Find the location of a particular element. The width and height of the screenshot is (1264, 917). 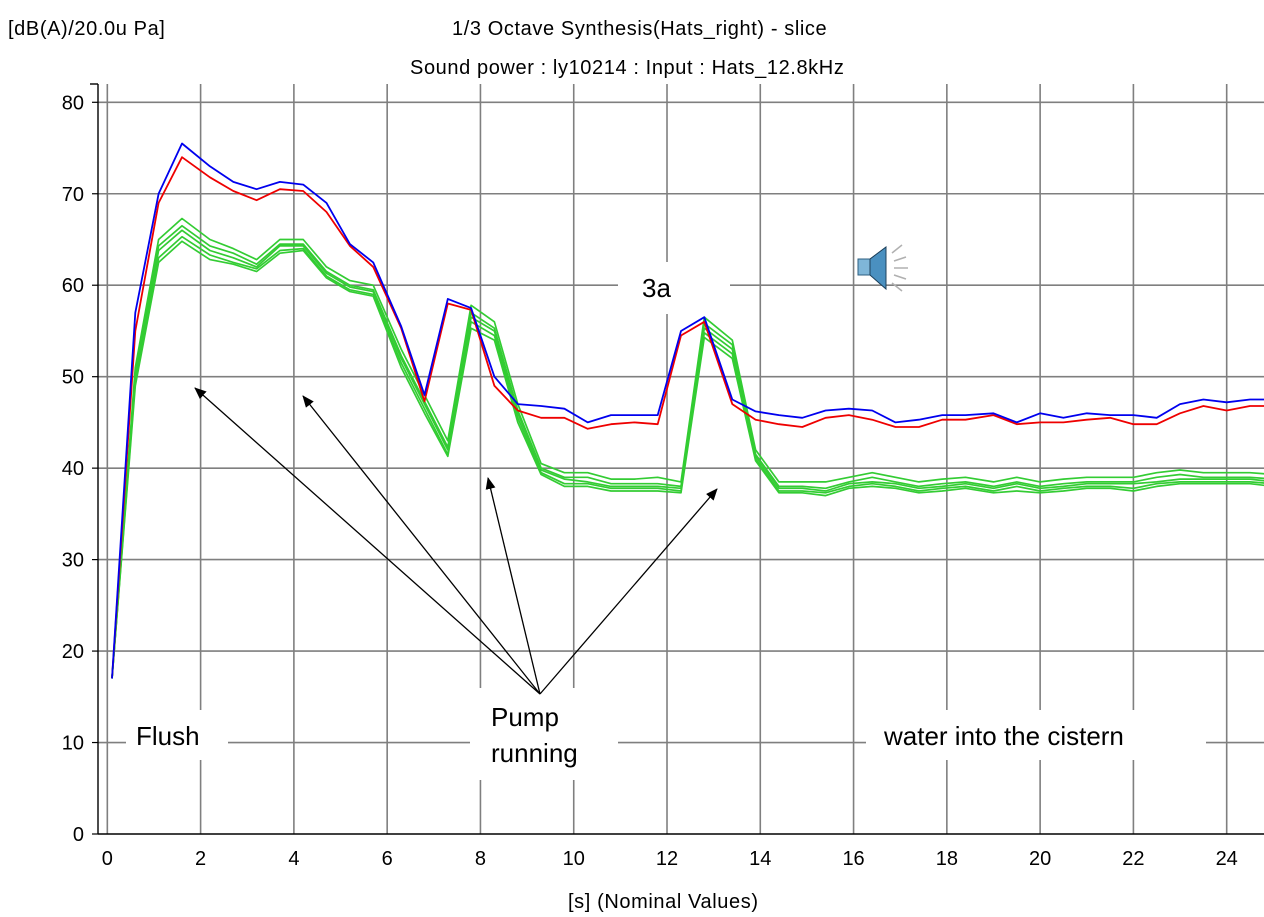

marker-label-box is located at coordinates (674, 288).